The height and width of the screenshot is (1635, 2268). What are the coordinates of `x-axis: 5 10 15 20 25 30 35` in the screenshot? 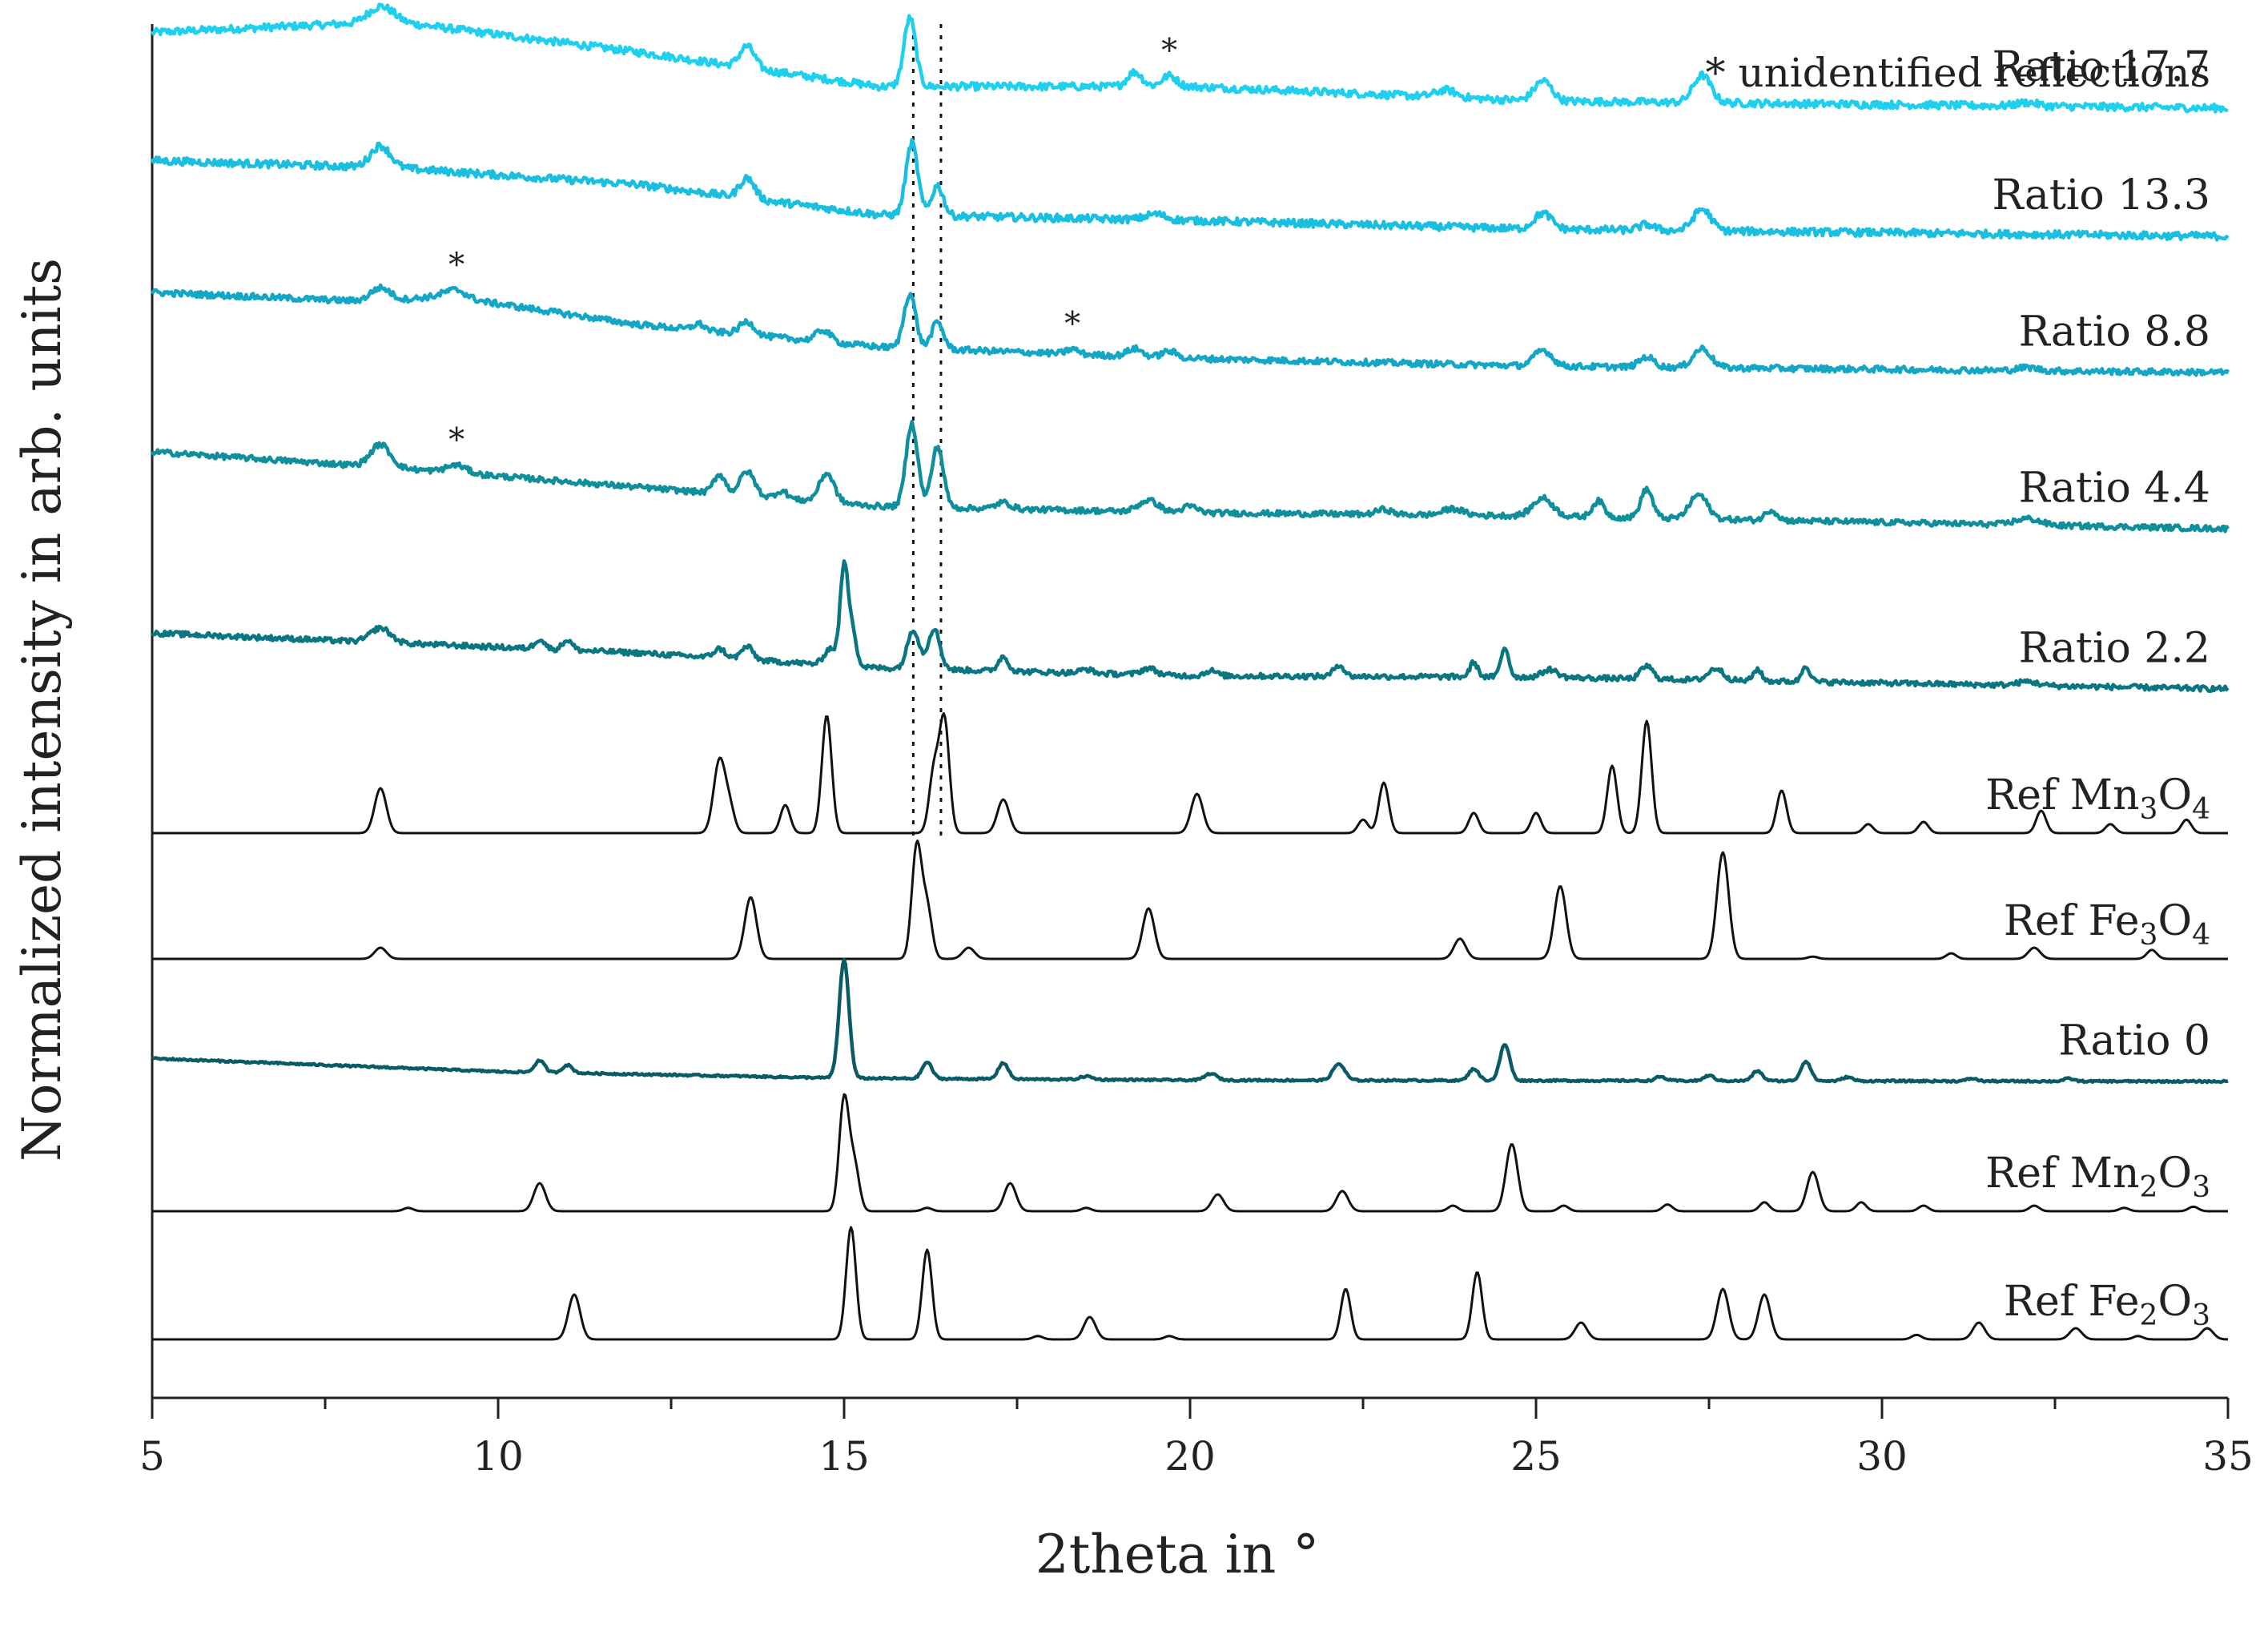 It's located at (1196, 1439).